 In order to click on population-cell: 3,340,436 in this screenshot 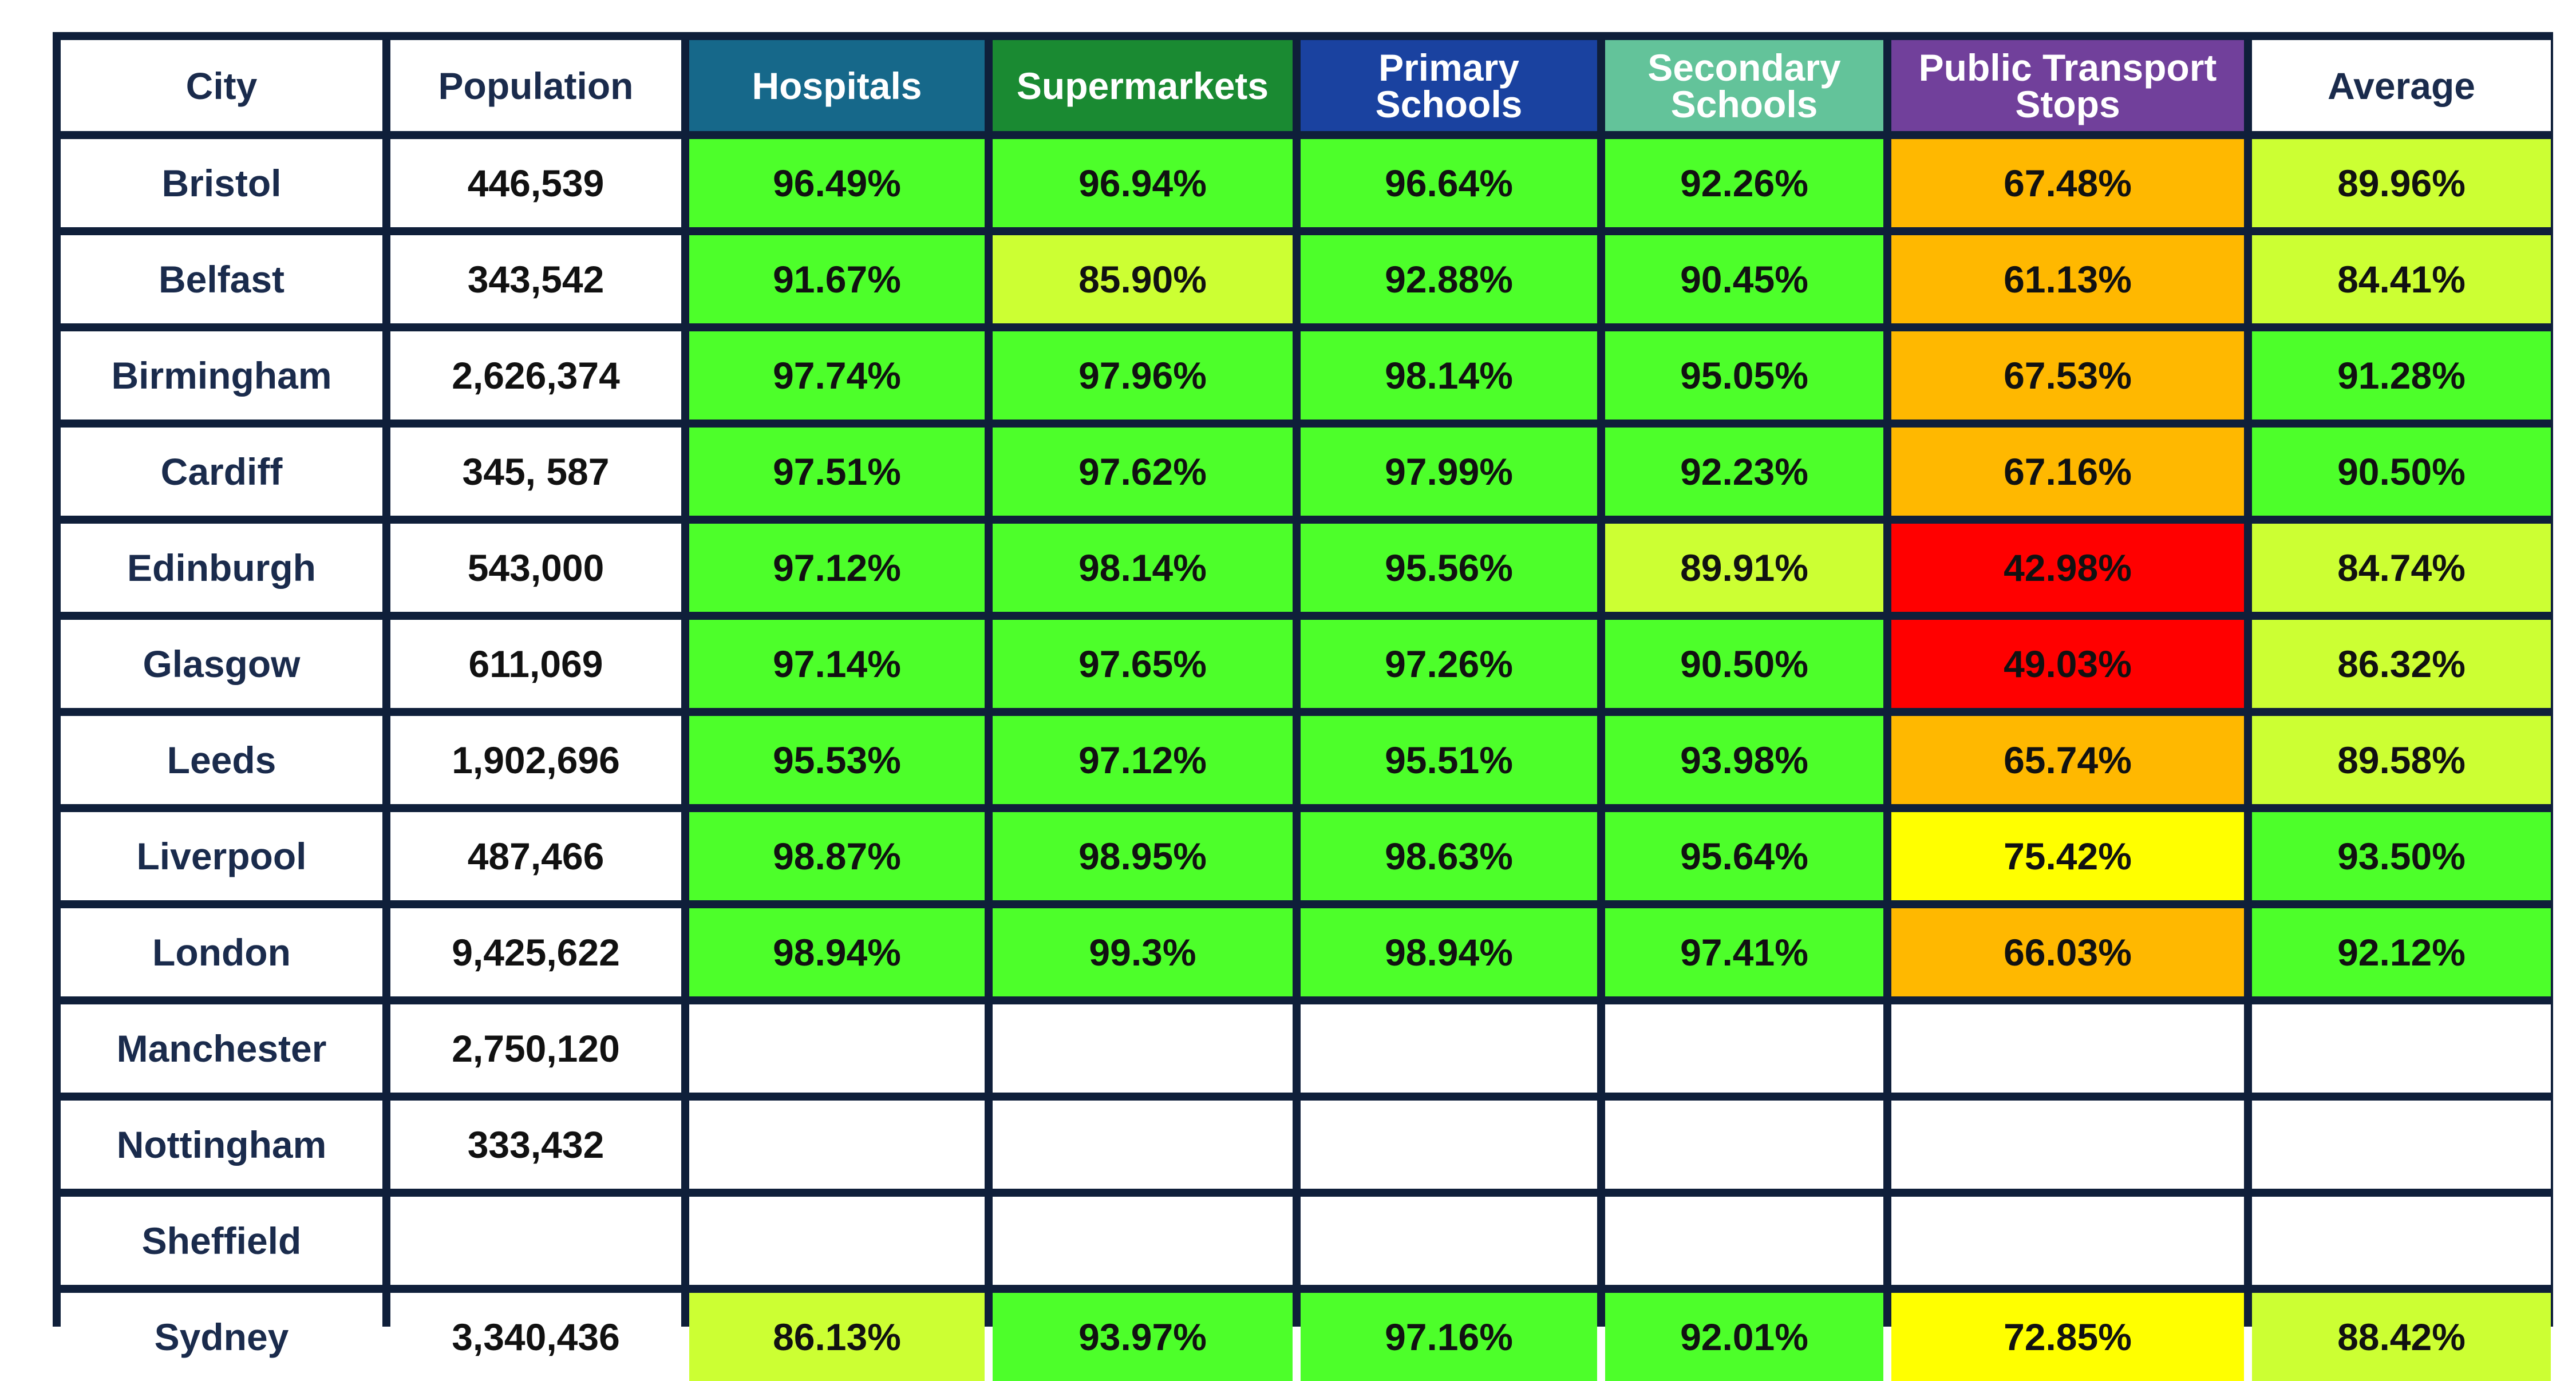, I will do `click(535, 1337)`.